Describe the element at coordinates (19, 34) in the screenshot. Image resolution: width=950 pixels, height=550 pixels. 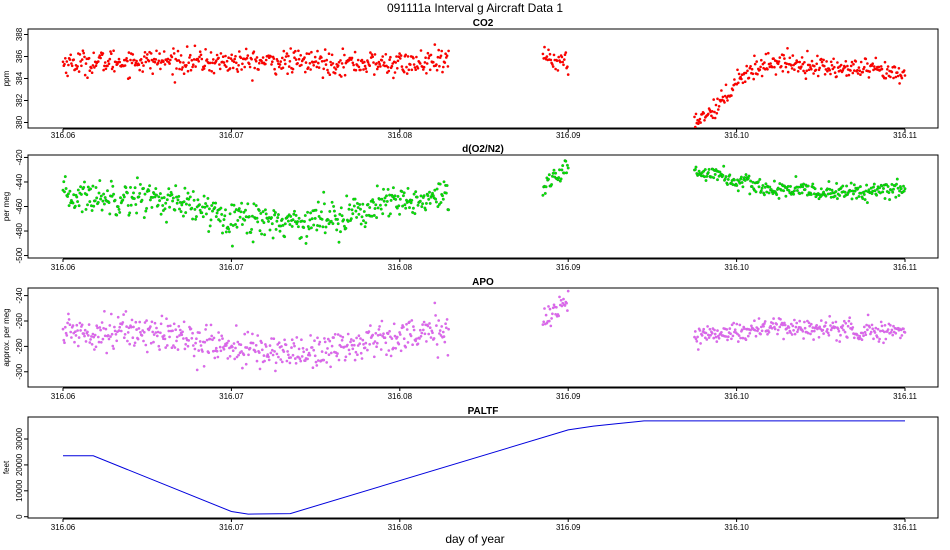
I see `y-tick-label: 388` at that location.